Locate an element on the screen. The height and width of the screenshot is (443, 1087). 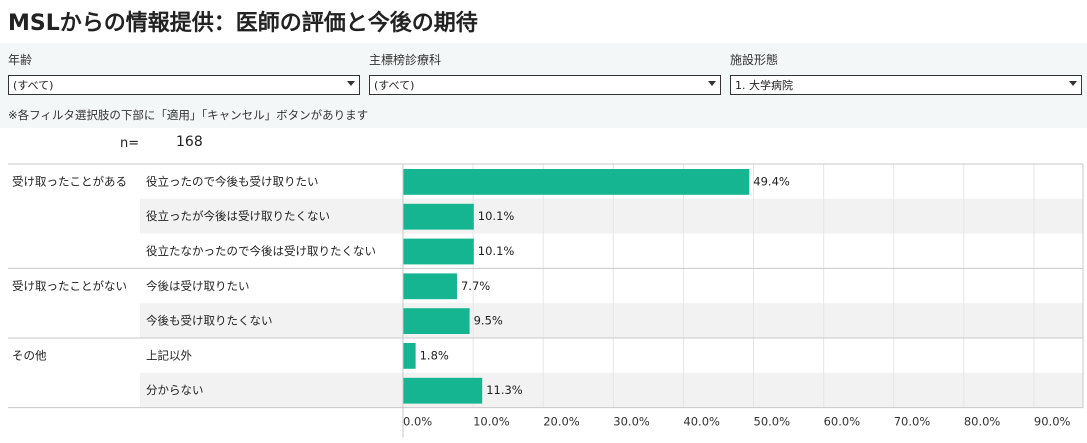
x-tick-label: 30.0% is located at coordinates (631, 422).